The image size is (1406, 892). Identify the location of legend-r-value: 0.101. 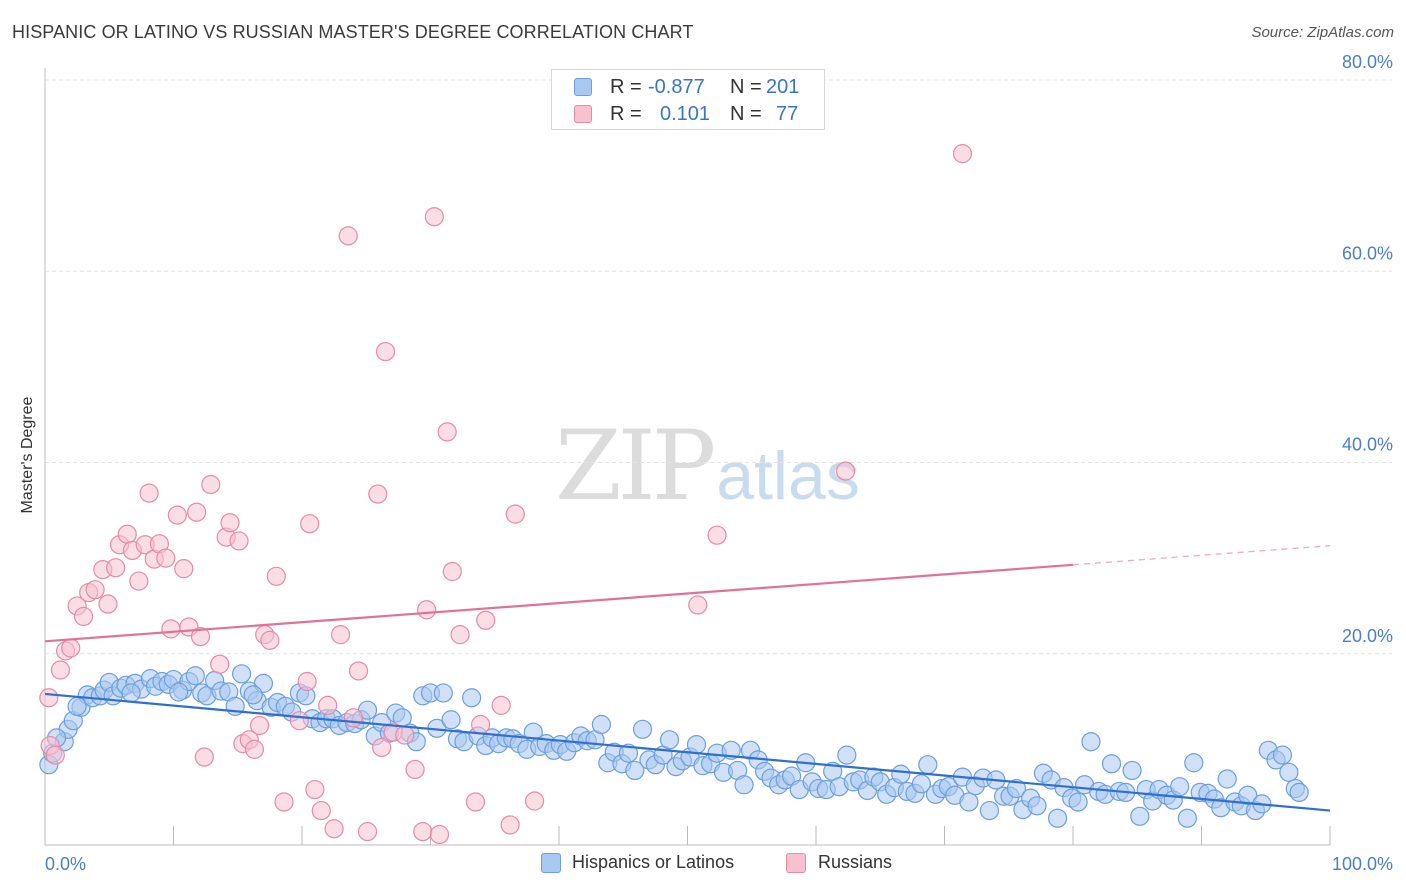
(685, 114).